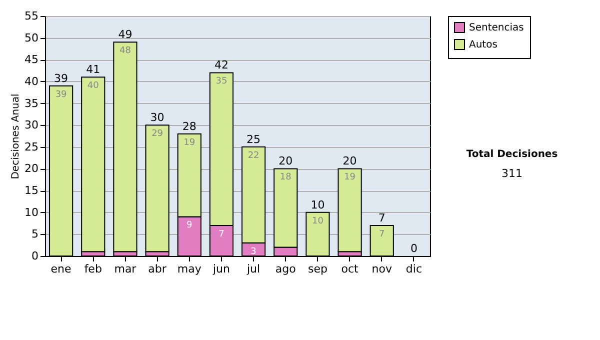 The height and width of the screenshot is (340, 600). Describe the element at coordinates (189, 225) in the screenshot. I see `data-label: 9` at that location.